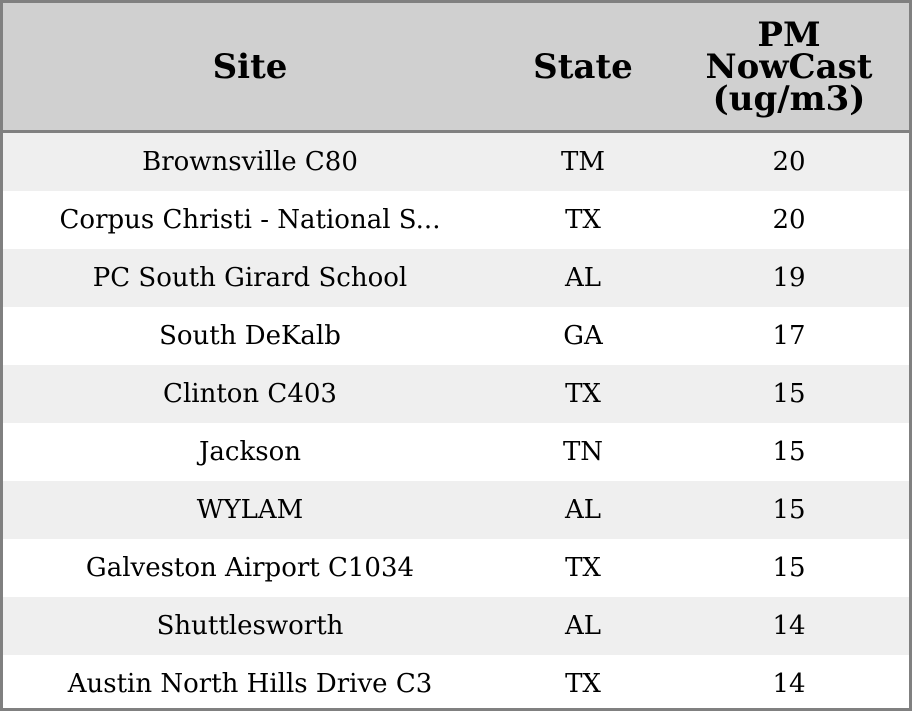 Image resolution: width=912 pixels, height=711 pixels. I want to click on table-row: Brownsville C80 TM 20, so click(456, 162).